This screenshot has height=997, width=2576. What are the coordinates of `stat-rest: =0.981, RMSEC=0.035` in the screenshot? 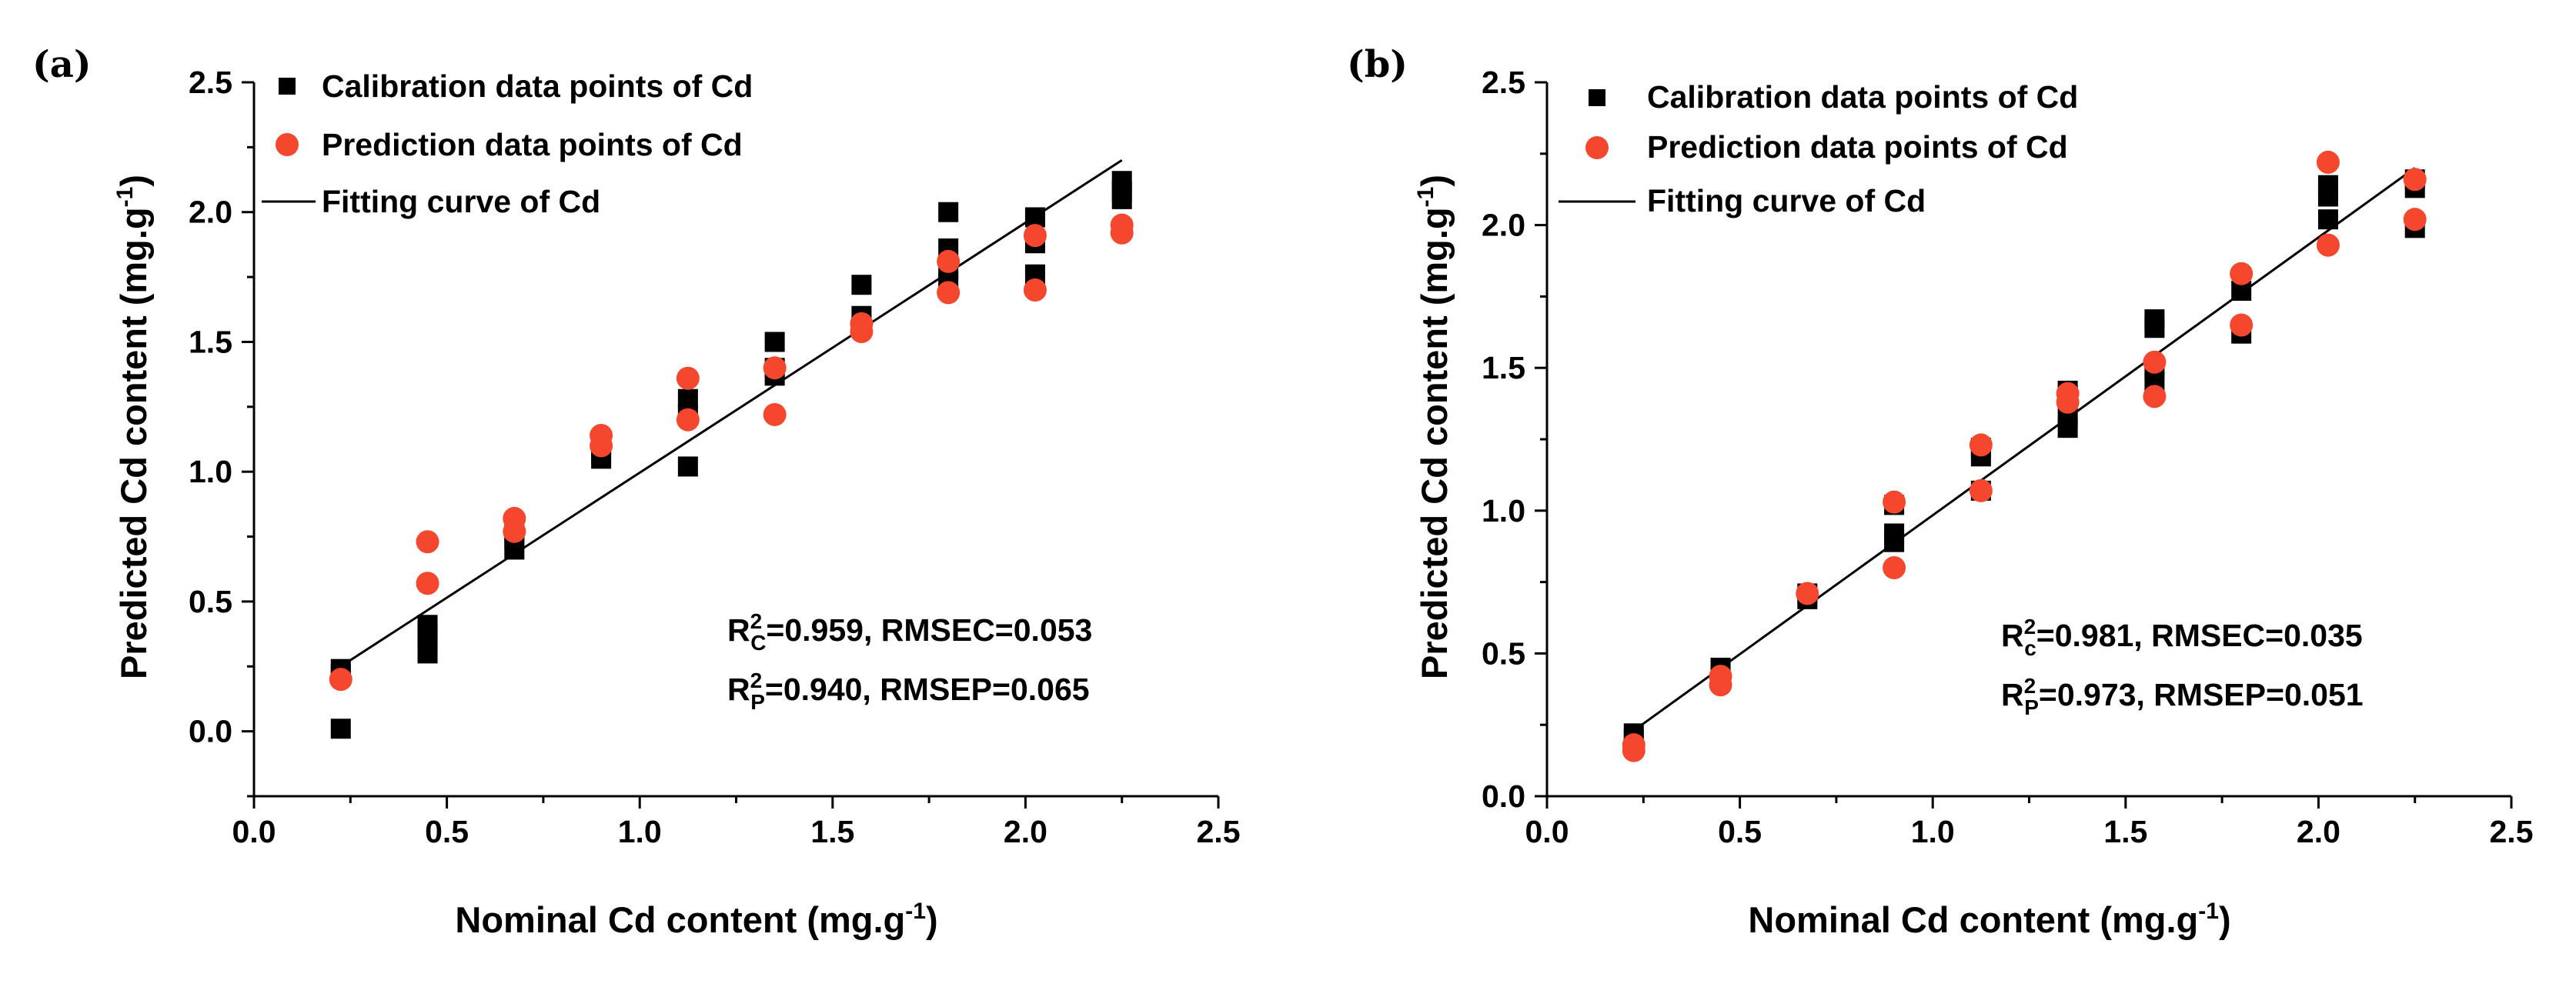 It's located at (2199, 636).